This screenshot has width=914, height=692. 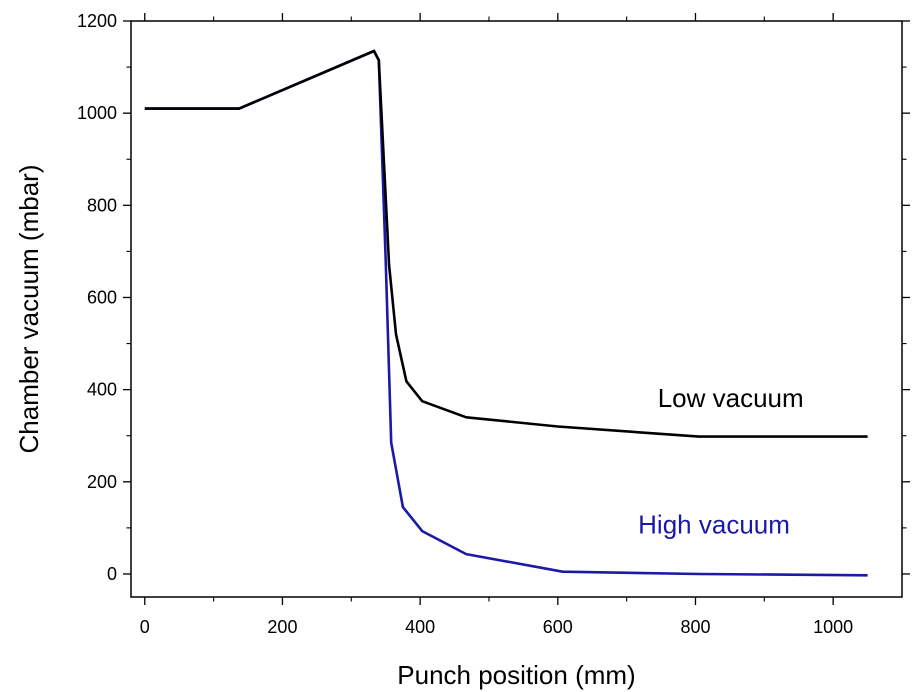 I want to click on x-tick-label: 1000, so click(x=833, y=627).